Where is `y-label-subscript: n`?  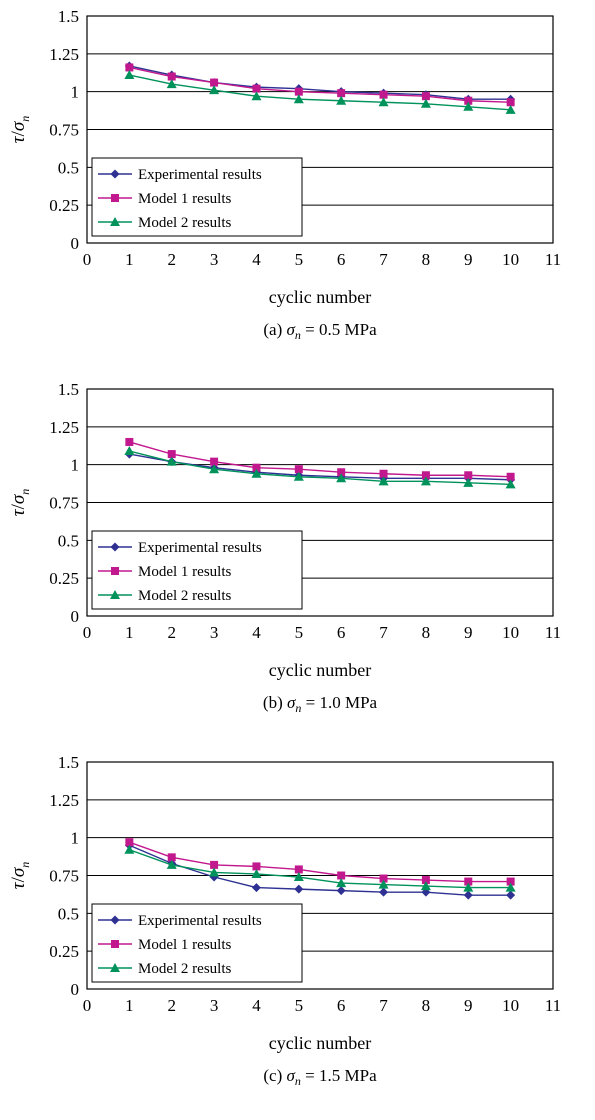 y-label-subscript: n is located at coordinates (25, 119).